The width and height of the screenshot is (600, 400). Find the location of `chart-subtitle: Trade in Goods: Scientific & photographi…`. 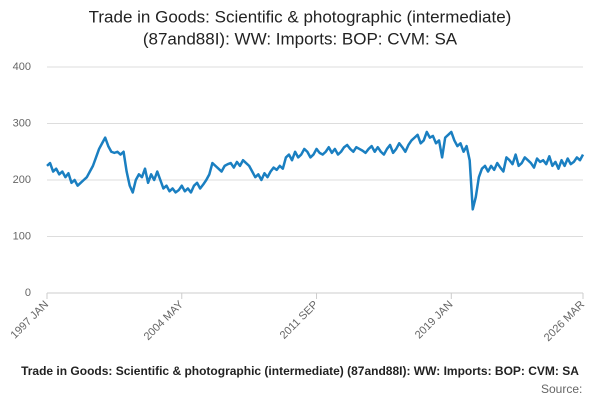

chart-subtitle: Trade in Goods: Scientific & photographi… is located at coordinates (300, 371).